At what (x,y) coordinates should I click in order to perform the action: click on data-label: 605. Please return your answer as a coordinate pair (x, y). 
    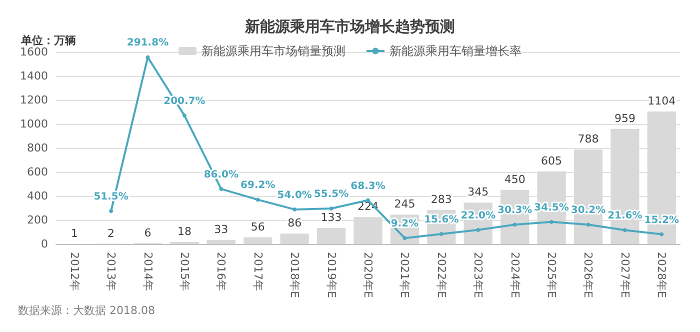
    Looking at the image, I should click on (551, 161).